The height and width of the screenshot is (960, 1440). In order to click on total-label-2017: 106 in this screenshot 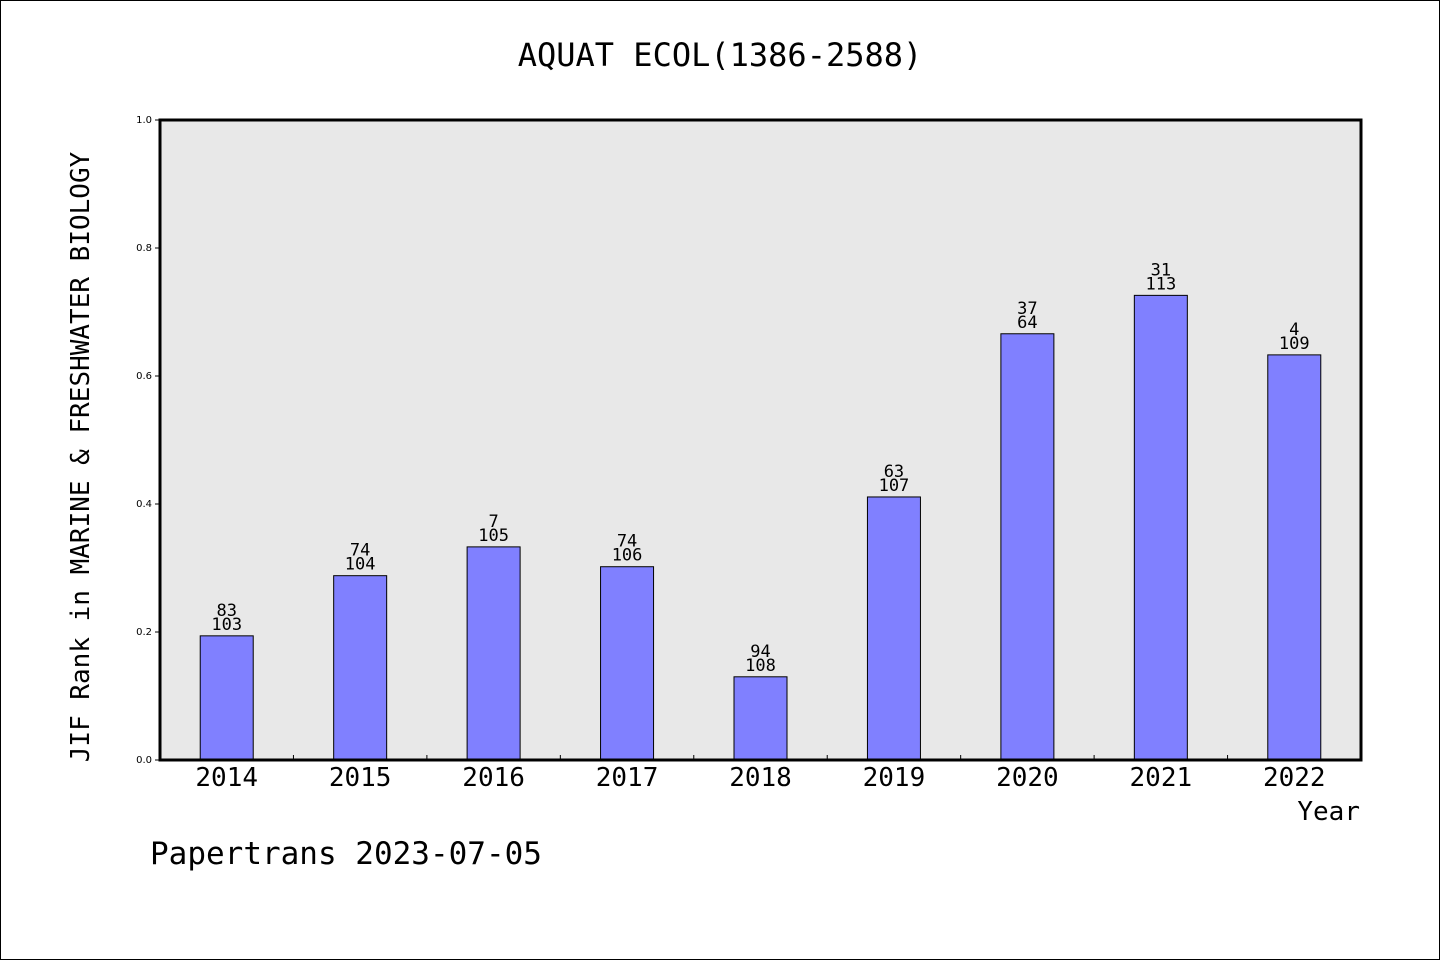, I will do `click(627, 556)`.